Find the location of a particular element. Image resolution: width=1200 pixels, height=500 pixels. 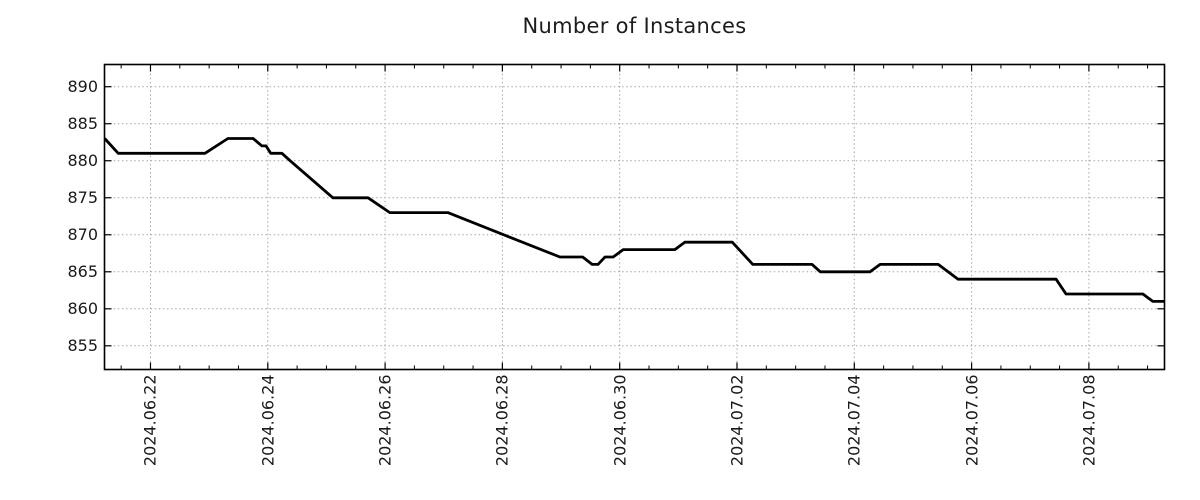

x-tick-label: 2024.07.02 is located at coordinates (737, 420).